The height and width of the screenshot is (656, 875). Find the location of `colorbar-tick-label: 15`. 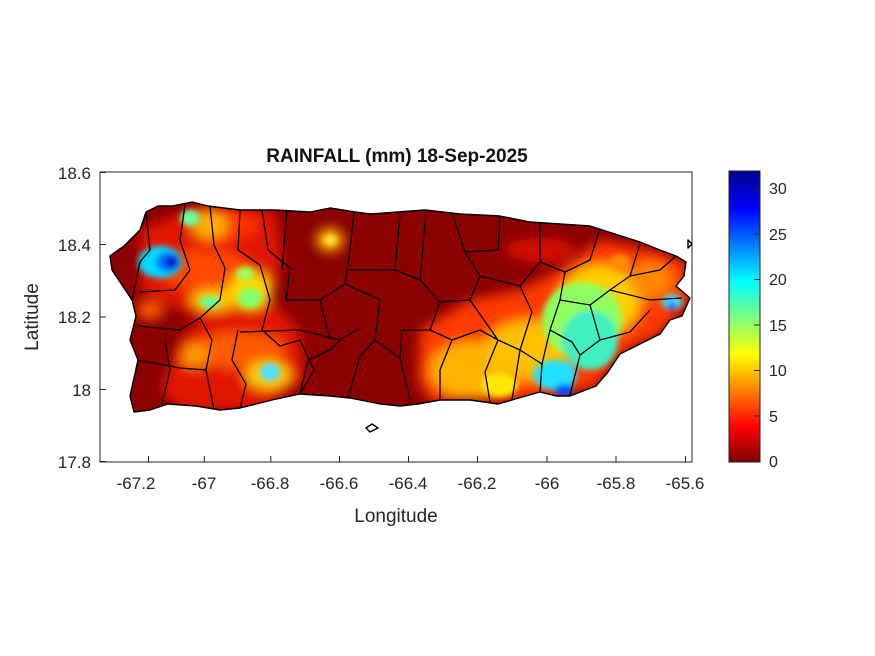

colorbar-tick-label: 15 is located at coordinates (778, 326).